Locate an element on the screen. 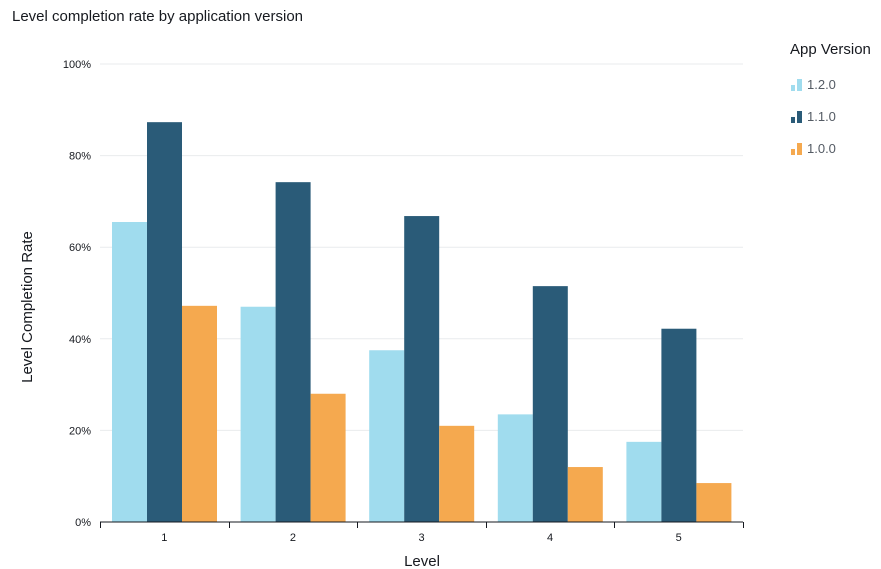  x-tick-label: 3 is located at coordinates (421, 538).